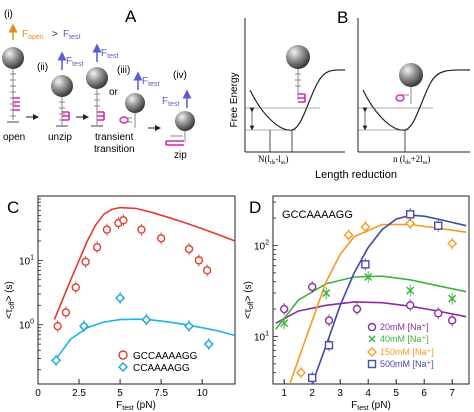  What do you see at coordinates (131, 16) in the screenshot?
I see `panel-a-letter: A` at bounding box center [131, 16].